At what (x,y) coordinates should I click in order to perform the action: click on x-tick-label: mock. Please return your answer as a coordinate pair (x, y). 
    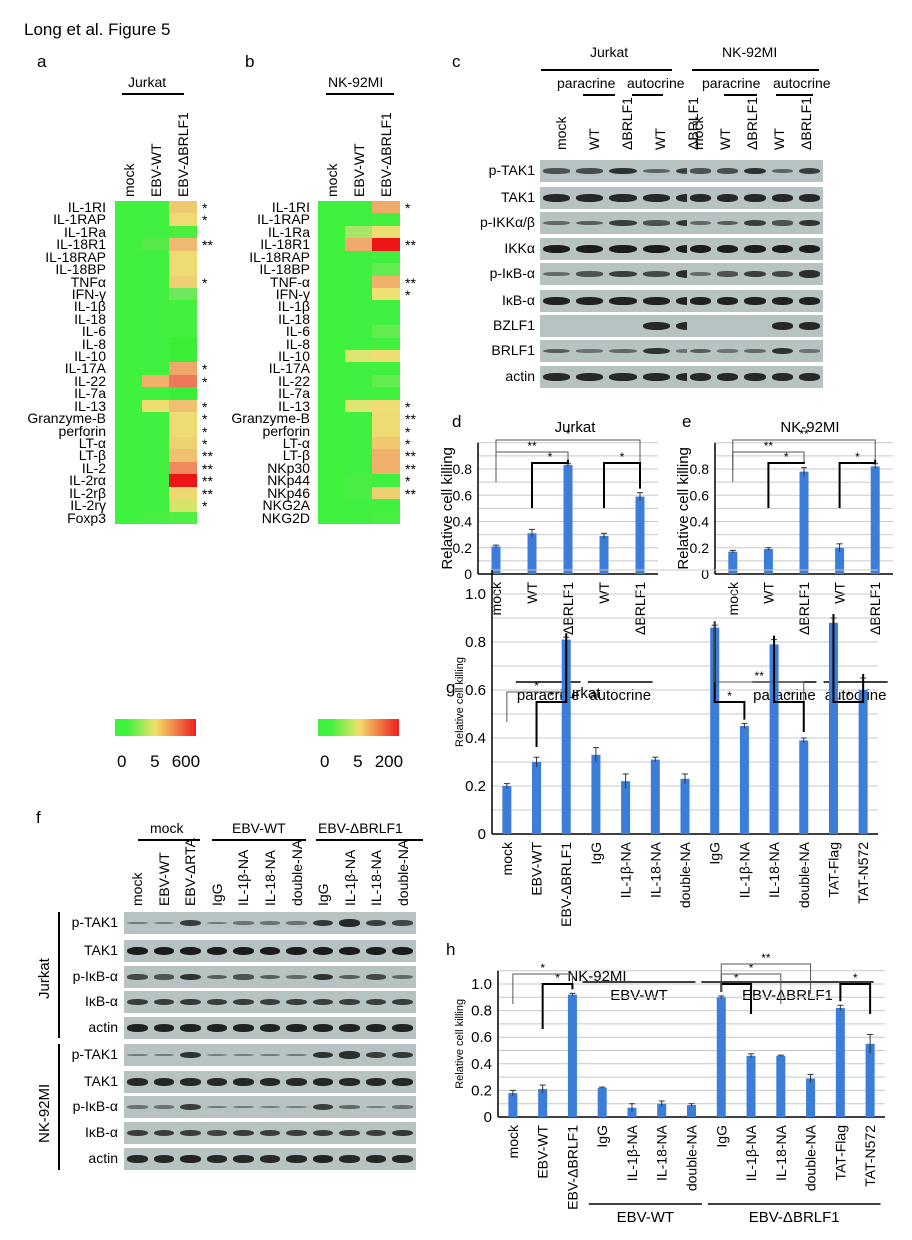
    Looking at the image, I should click on (513, 1141).